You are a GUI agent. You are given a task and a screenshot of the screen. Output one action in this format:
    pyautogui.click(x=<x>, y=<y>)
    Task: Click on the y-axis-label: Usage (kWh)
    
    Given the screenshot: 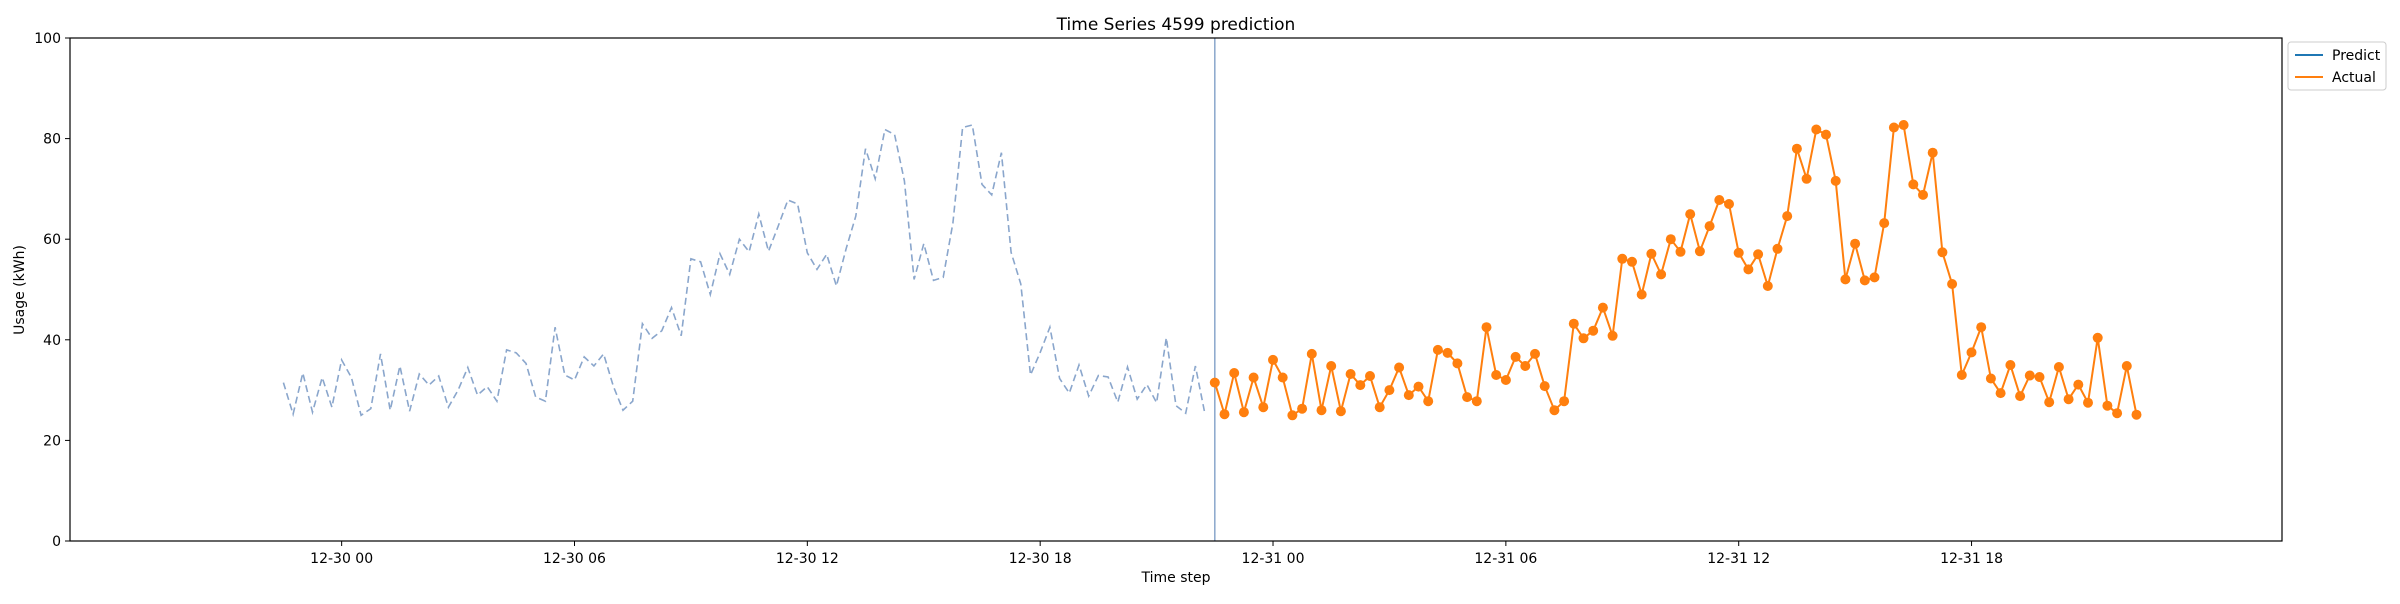 What is the action you would take?
    pyautogui.click(x=20, y=290)
    